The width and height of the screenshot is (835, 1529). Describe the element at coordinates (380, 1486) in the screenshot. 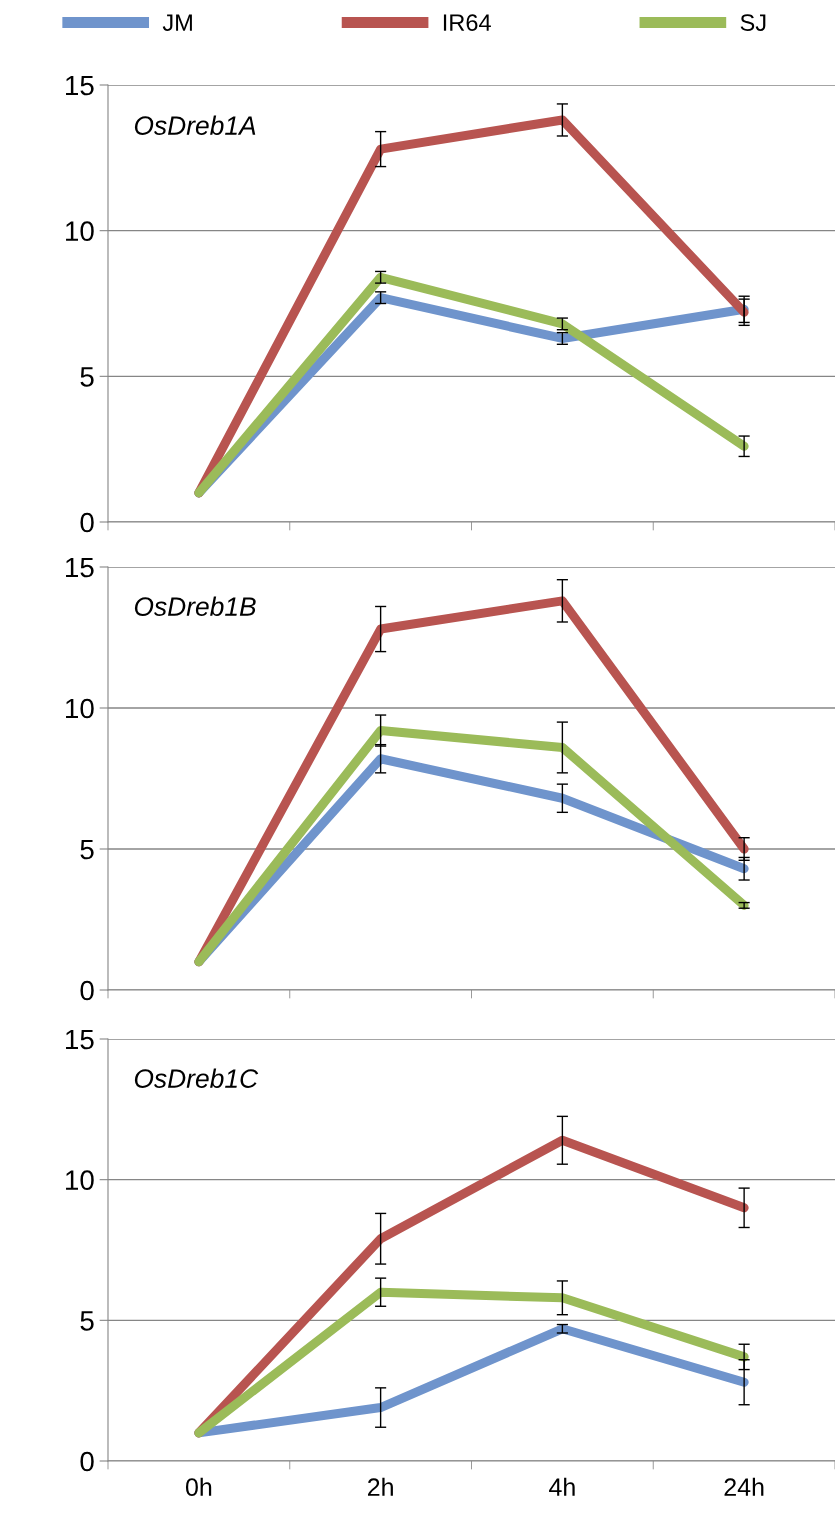

I see `x-tick-label: 2h` at that location.